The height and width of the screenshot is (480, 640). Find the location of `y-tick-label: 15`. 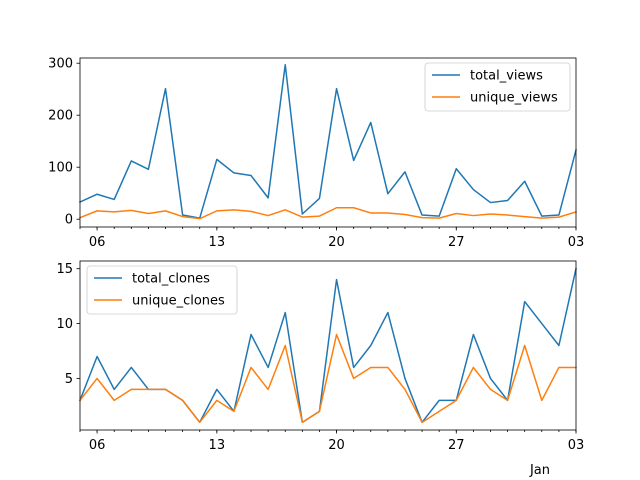

y-tick-label: 15 is located at coordinates (64, 269).